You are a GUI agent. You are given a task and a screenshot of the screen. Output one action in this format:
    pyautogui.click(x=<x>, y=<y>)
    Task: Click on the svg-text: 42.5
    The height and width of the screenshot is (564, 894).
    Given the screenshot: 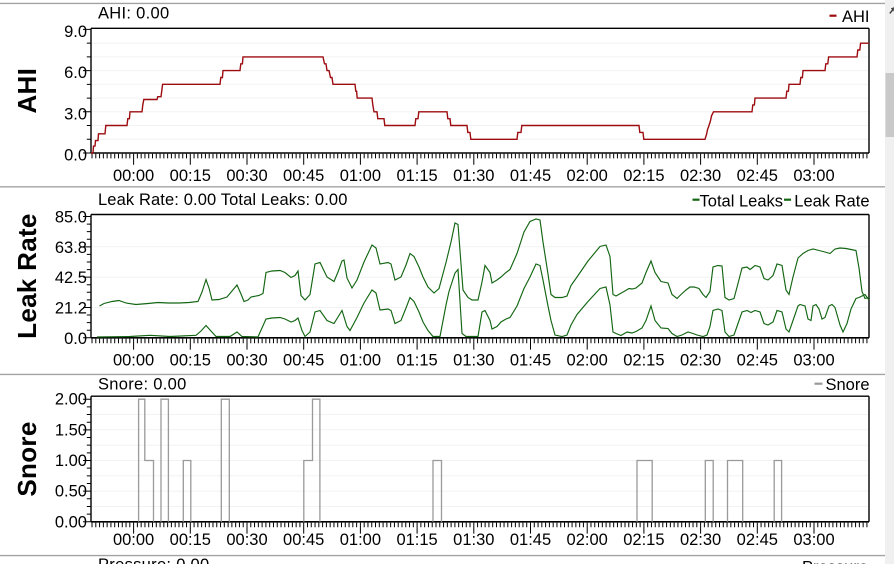 What is the action you would take?
    pyautogui.click(x=71, y=278)
    